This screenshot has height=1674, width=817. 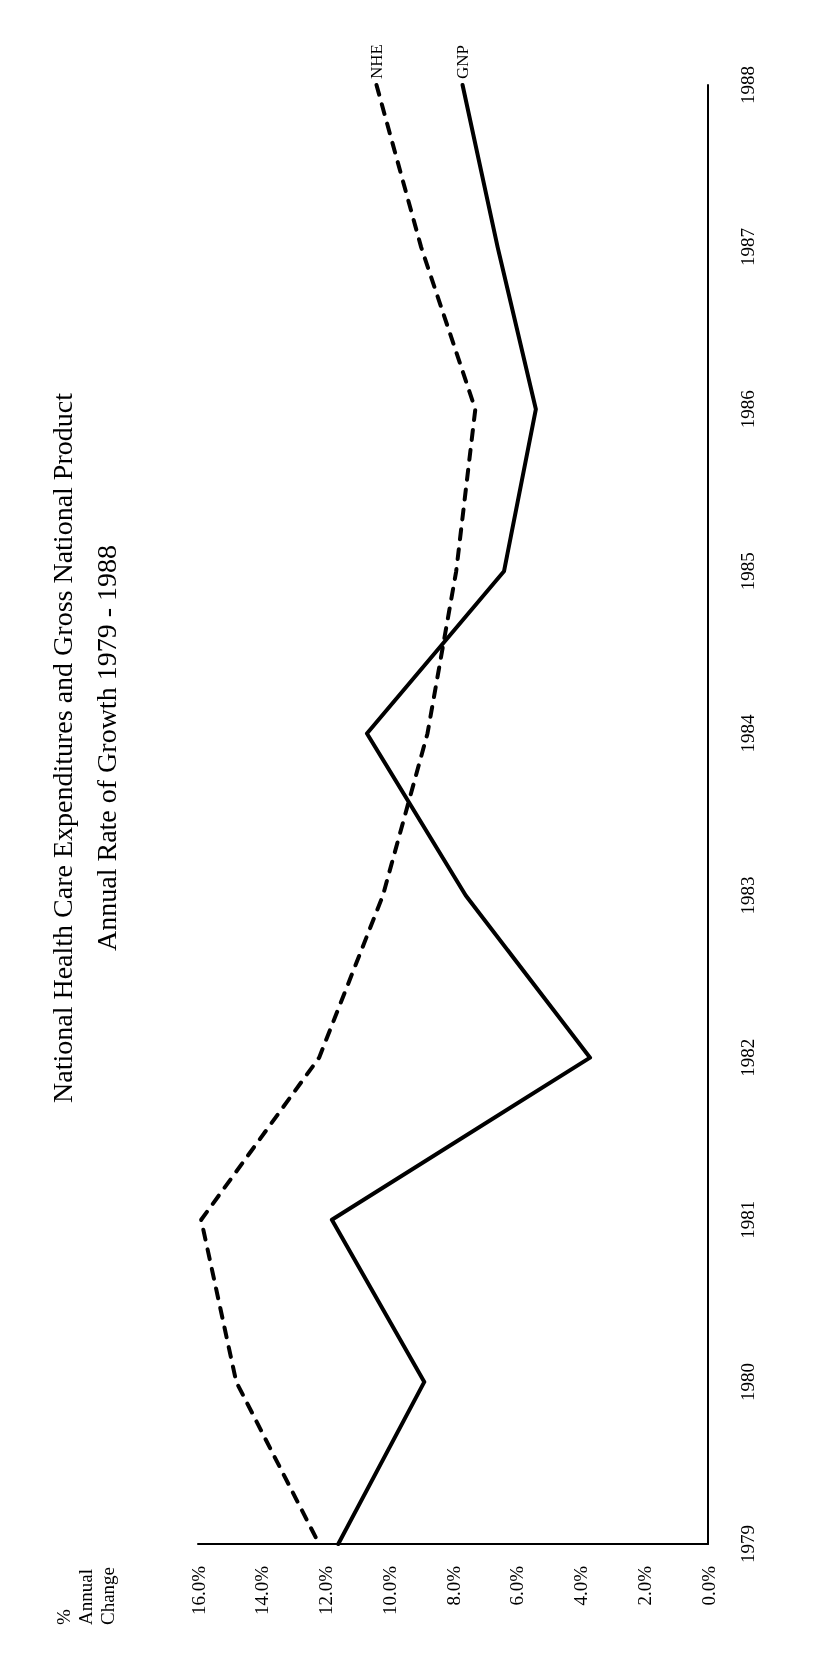 What do you see at coordinates (747, 733) in the screenshot?
I see `y-tick-label: 1984` at bounding box center [747, 733].